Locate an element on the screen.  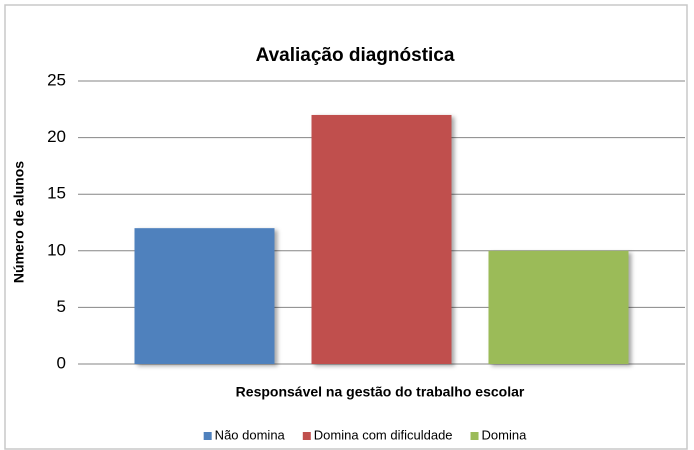
y-tick-label: 25 is located at coordinates (56, 79).